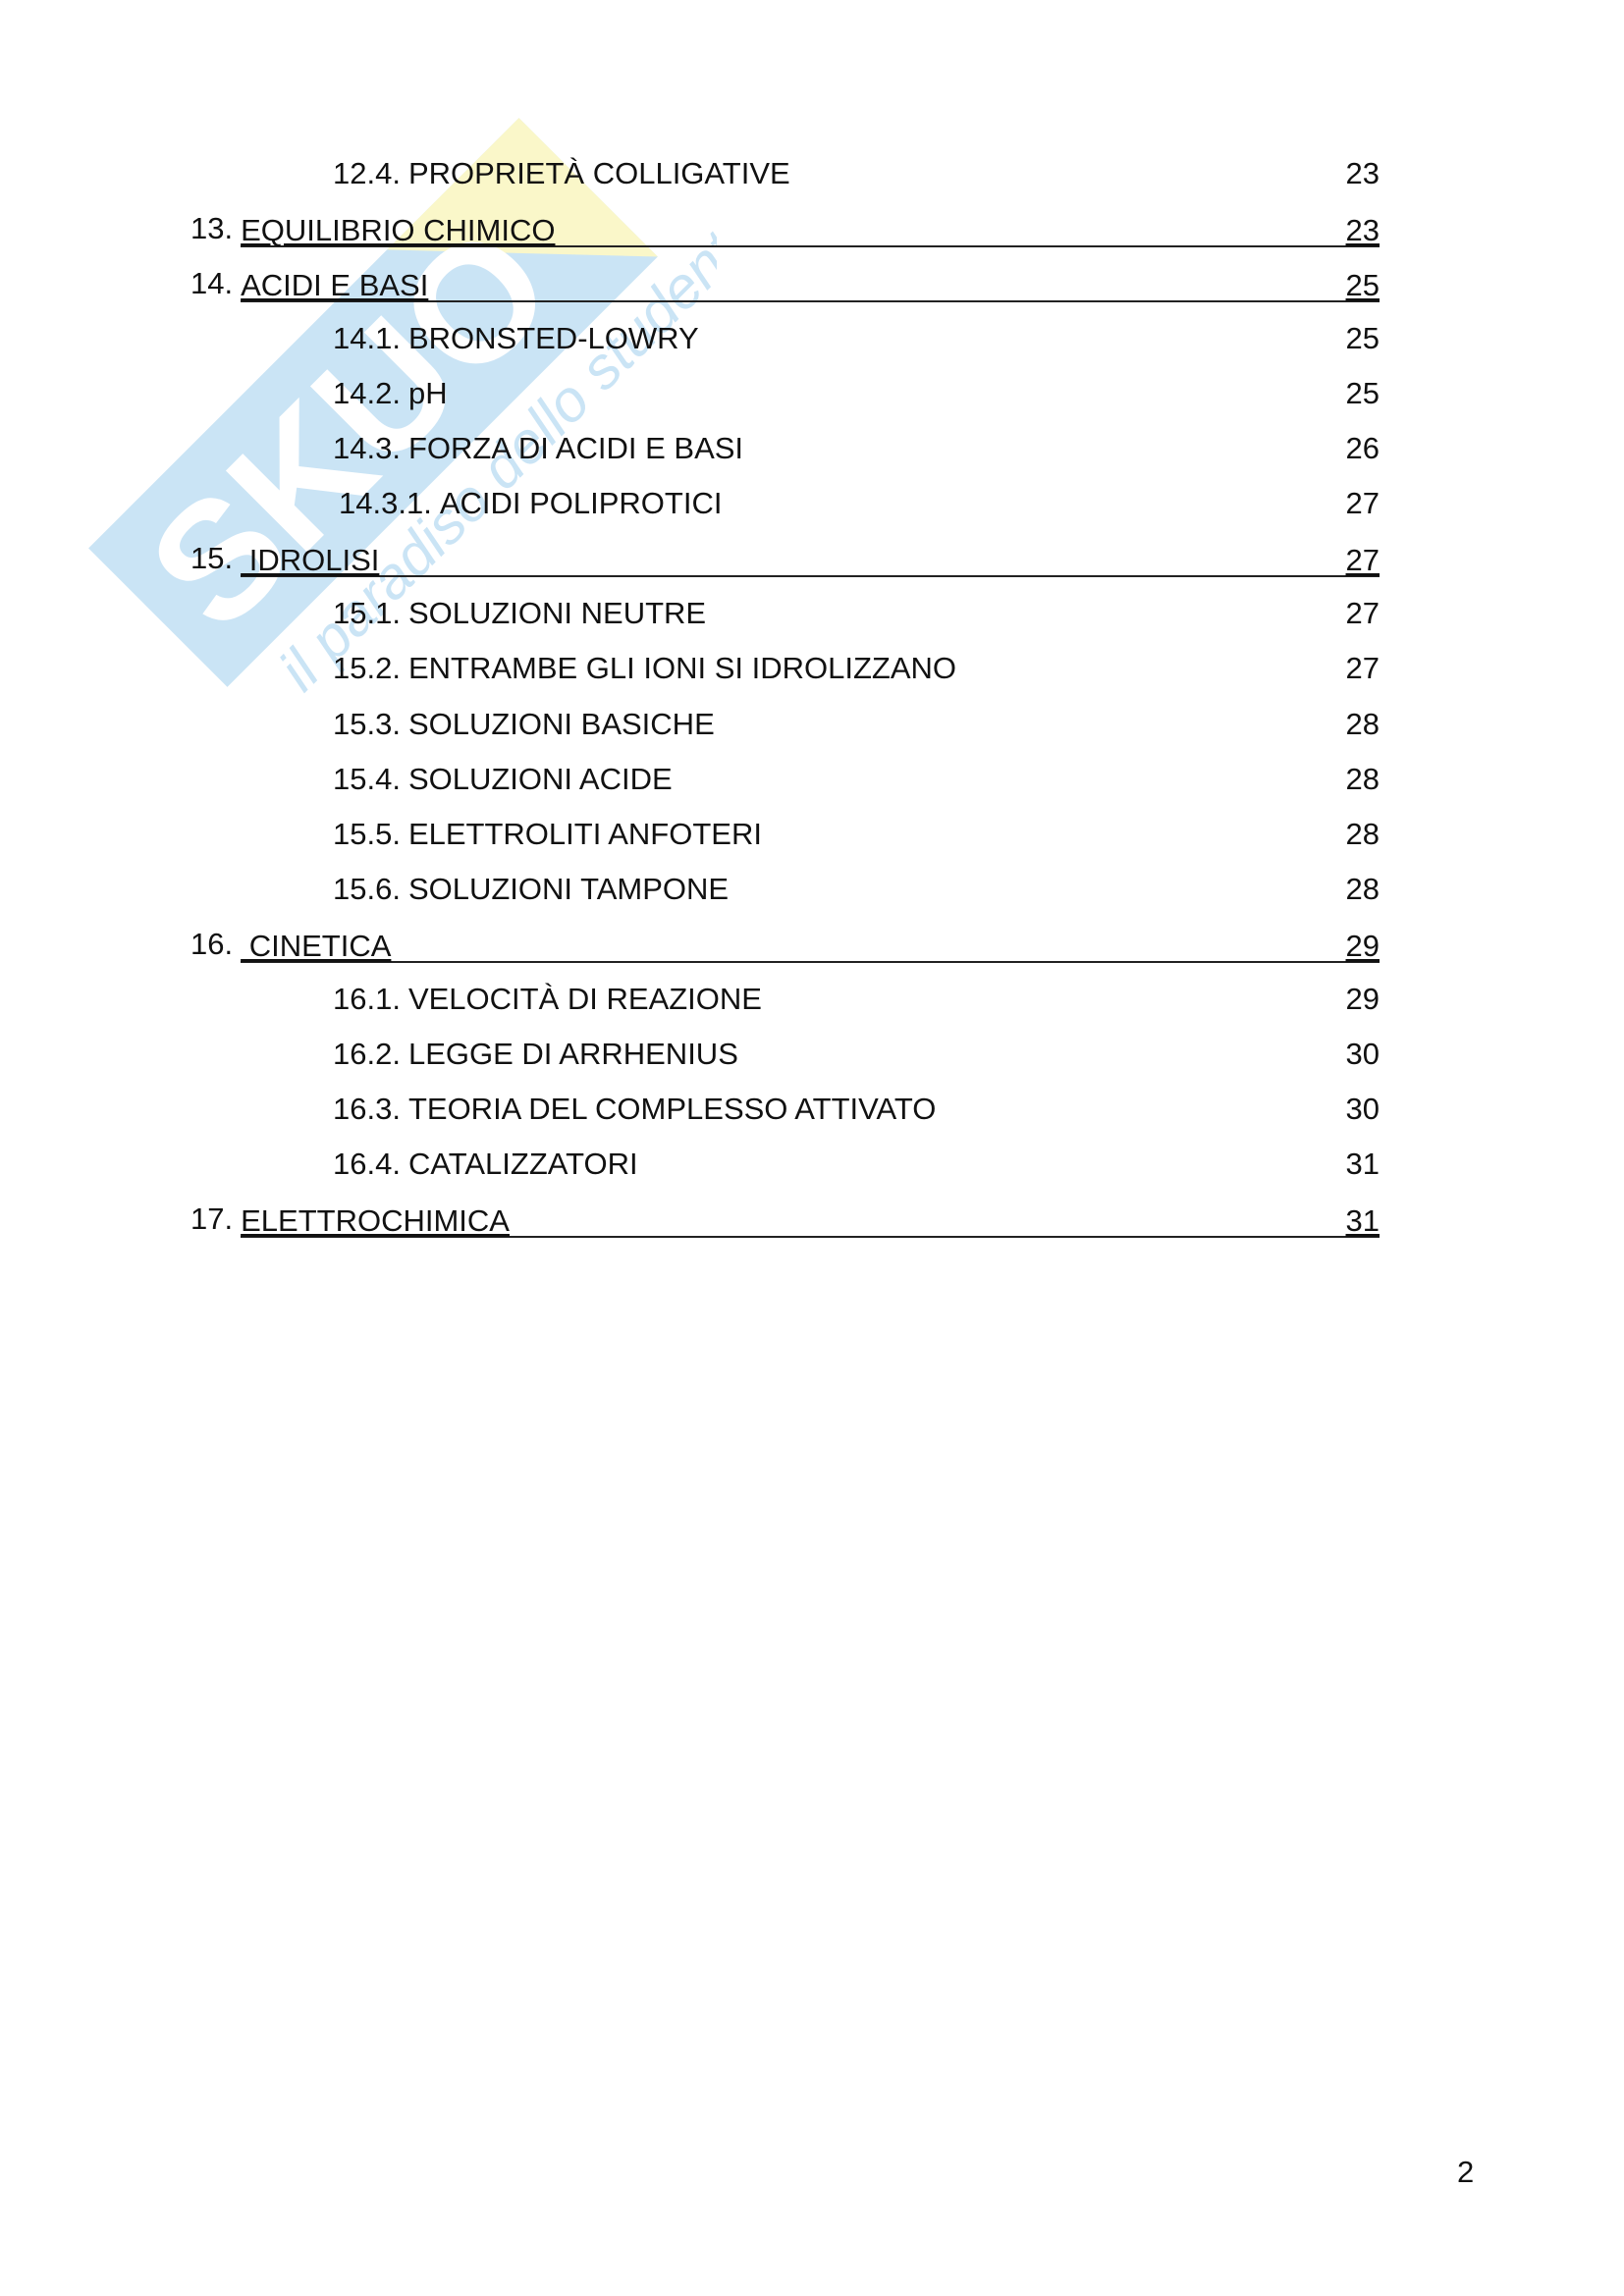 The width and height of the screenshot is (1624, 2296). Describe the element at coordinates (894, 448) in the screenshot. I see `toc-entry-body: FORZA DI ACIDI E BASI 26` at that location.